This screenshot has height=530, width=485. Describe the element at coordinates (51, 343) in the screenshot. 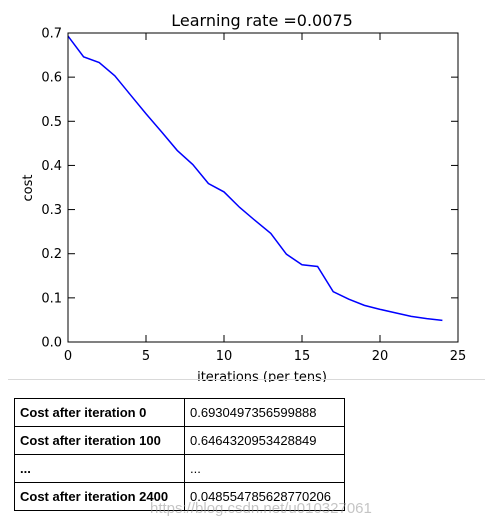

I see `y-tick-label: 0.0` at that location.